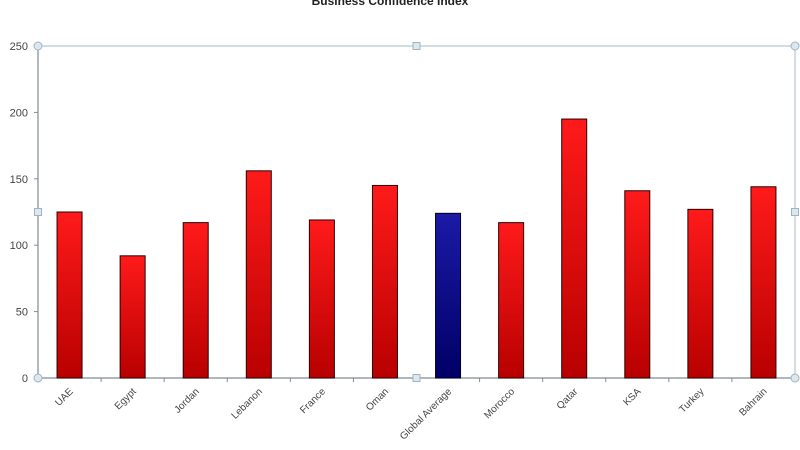 The width and height of the screenshot is (800, 450). What do you see at coordinates (22, 313) in the screenshot?
I see `y-tick-label: 50` at bounding box center [22, 313].